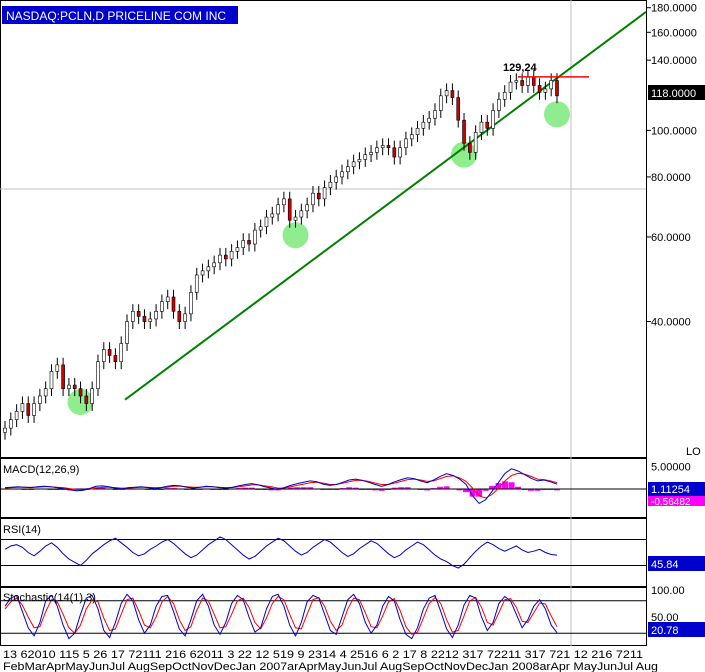  What do you see at coordinates (668, 591) in the screenshot?
I see `stoch-tick-label-0: 100.00` at bounding box center [668, 591].